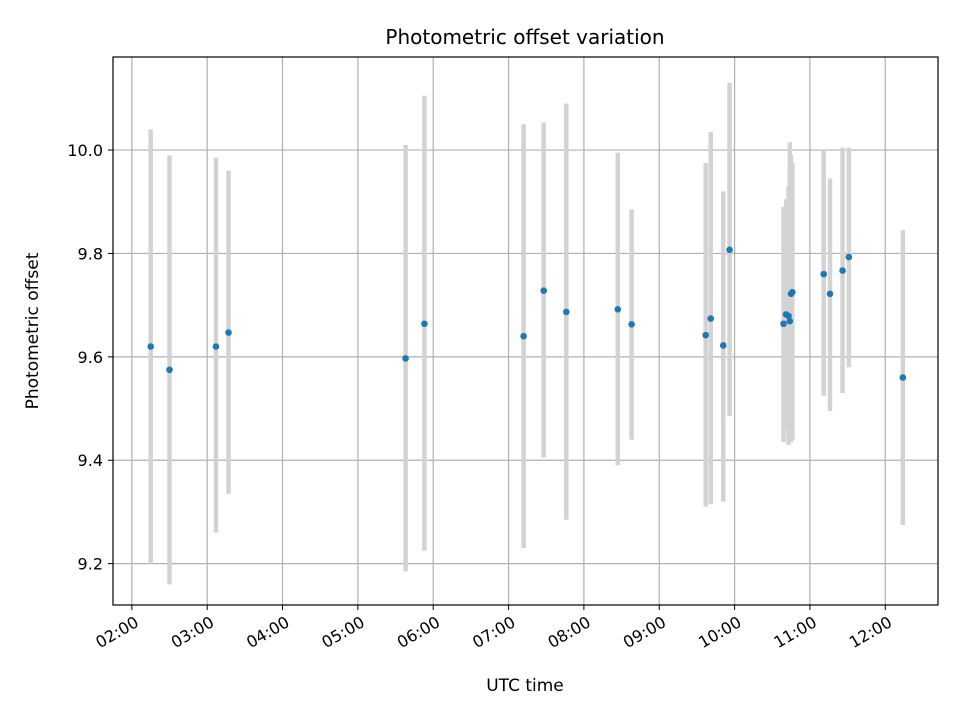 Image resolution: width=960 pixels, height=720 pixels. What do you see at coordinates (525, 686) in the screenshot?
I see `x-axis-title: UTC time` at bounding box center [525, 686].